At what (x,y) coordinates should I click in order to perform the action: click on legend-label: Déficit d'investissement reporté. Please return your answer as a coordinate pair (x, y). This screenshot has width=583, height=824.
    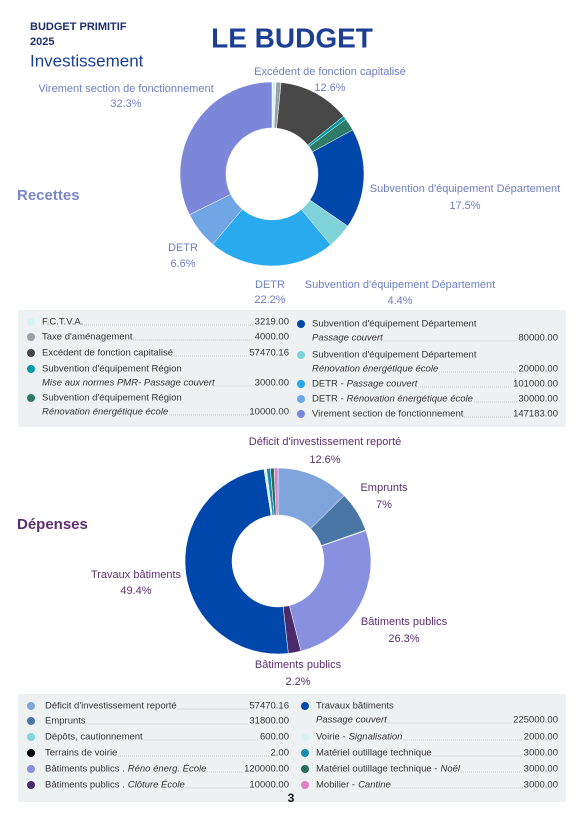
    Looking at the image, I should click on (111, 706).